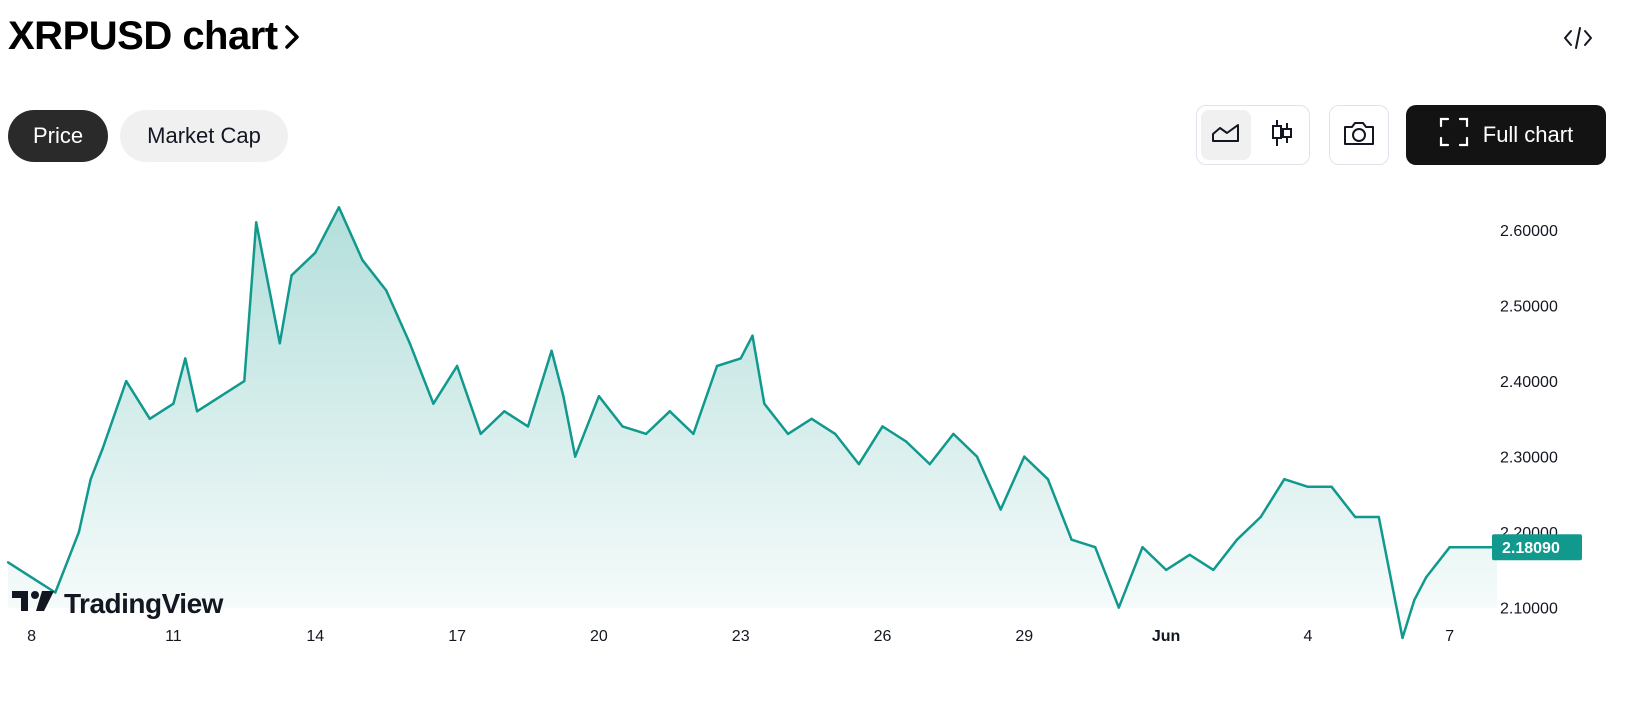 The height and width of the screenshot is (701, 1633). Describe the element at coordinates (33, 604) in the screenshot. I see `tradingview-logo-icon` at that location.